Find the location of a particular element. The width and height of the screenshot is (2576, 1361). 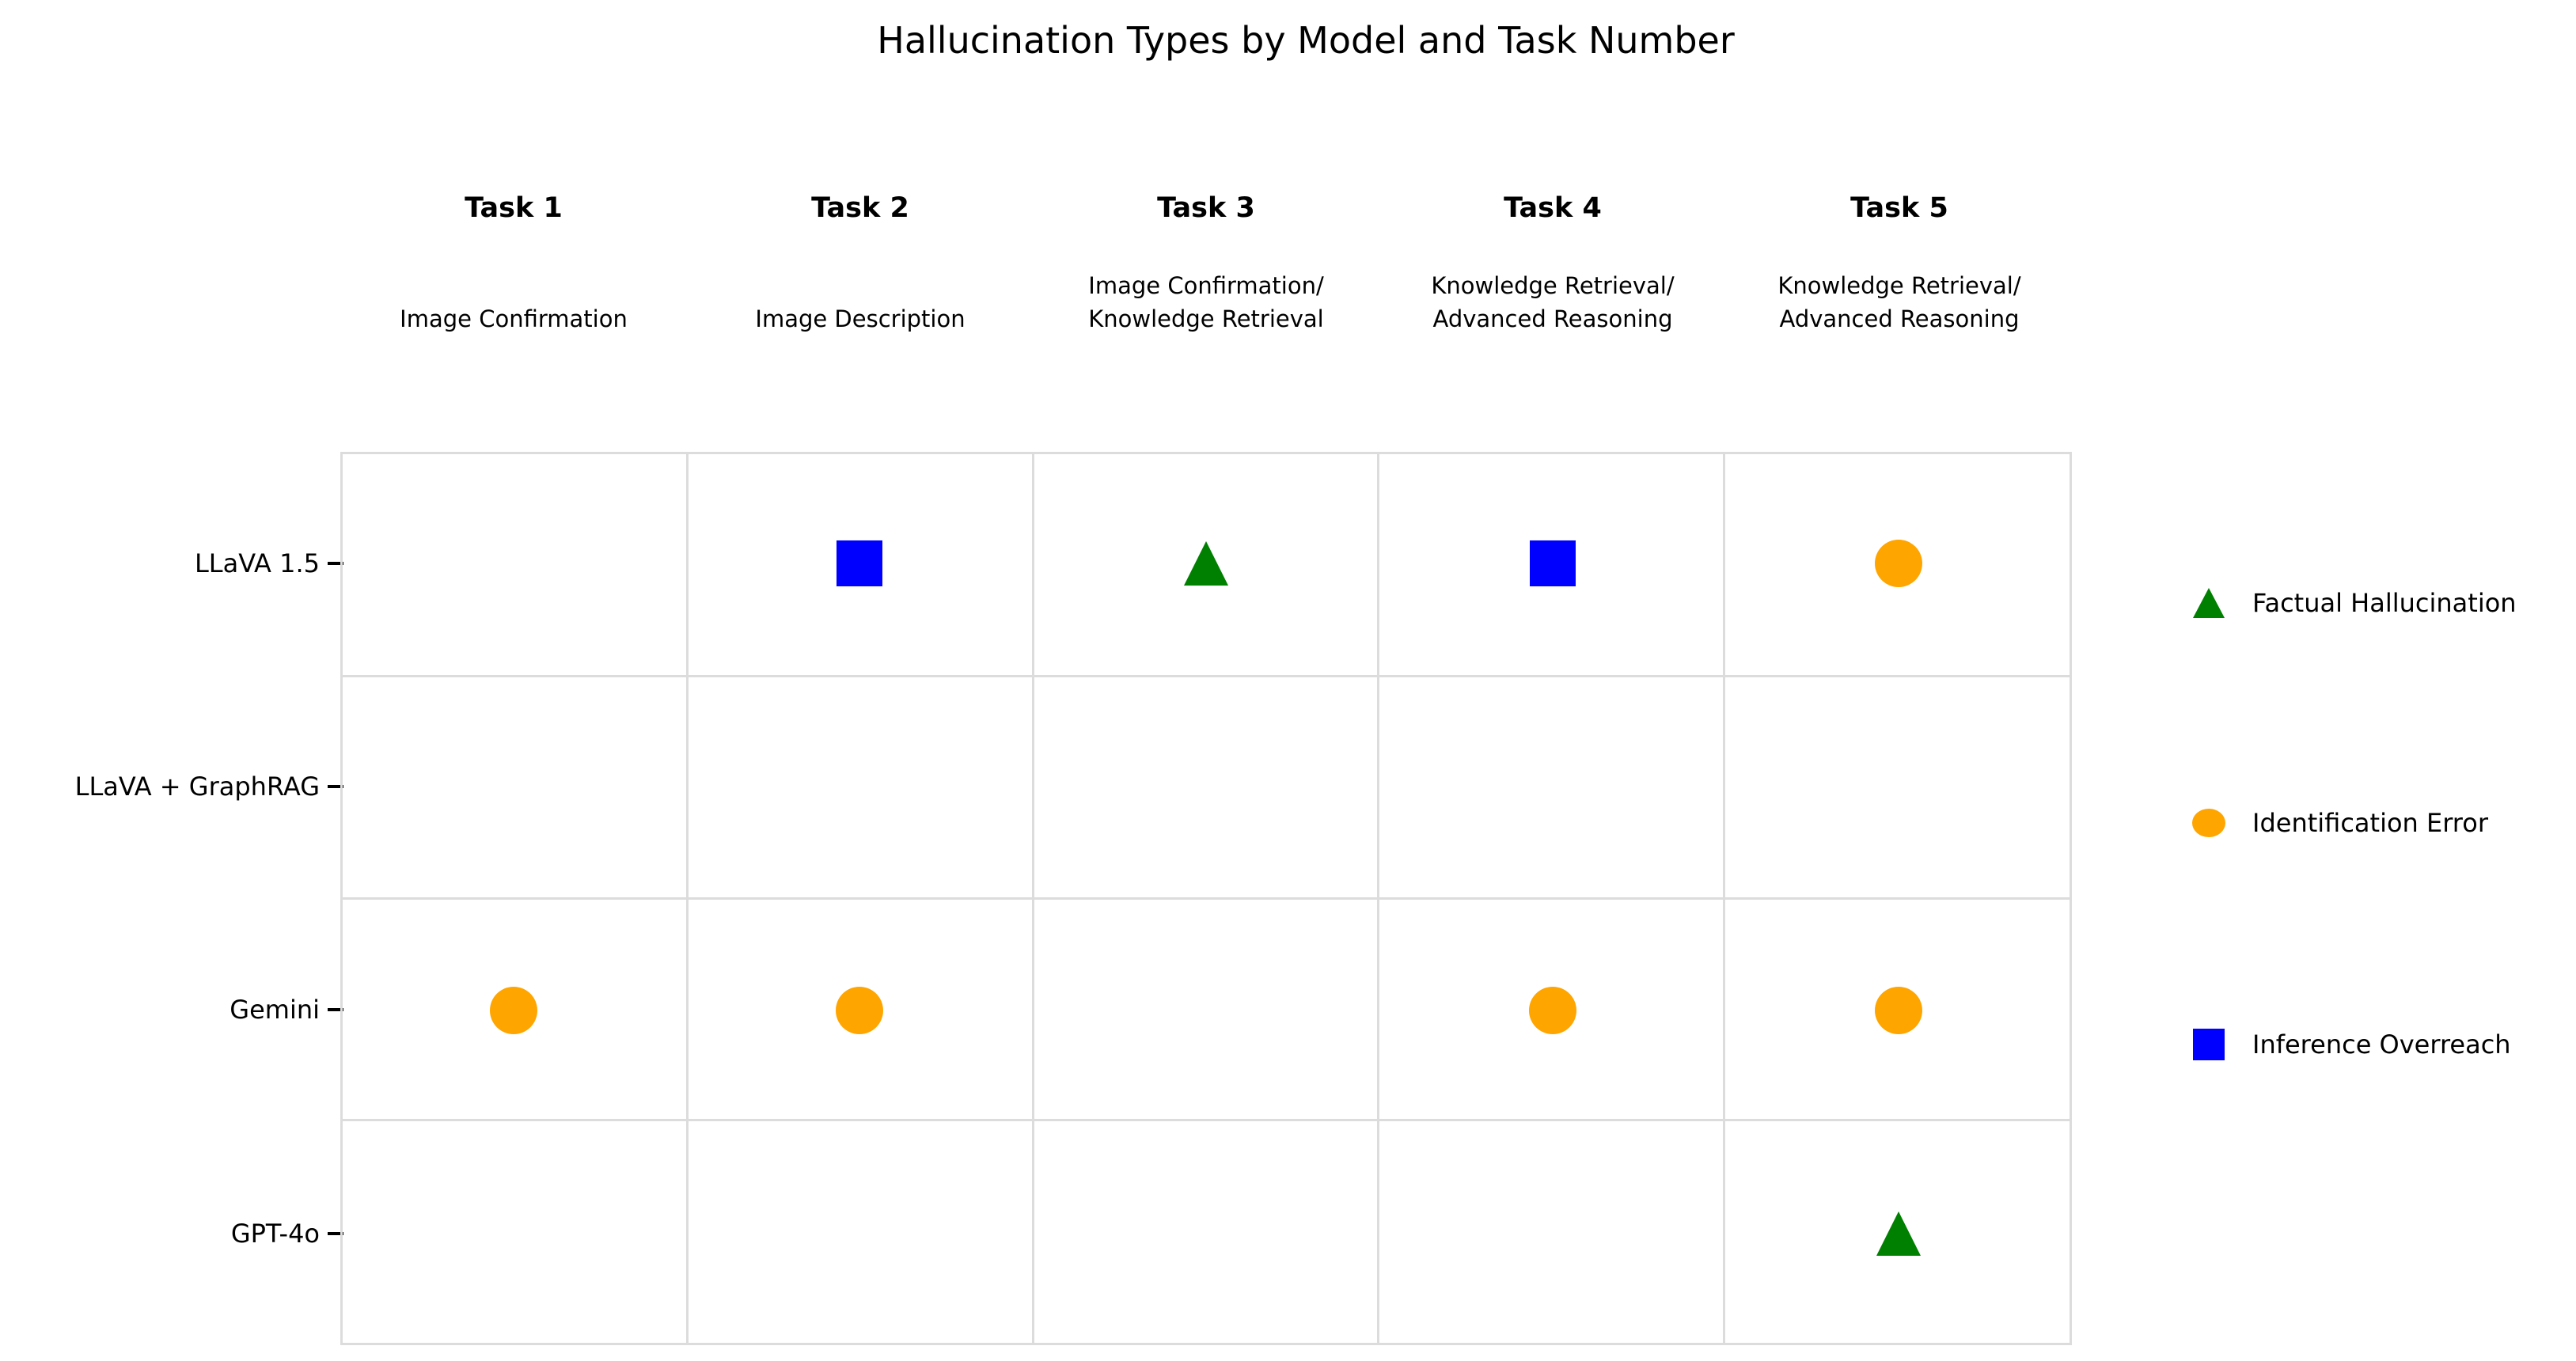

legend-label: Factual Hallucination is located at coordinates (2384, 603).